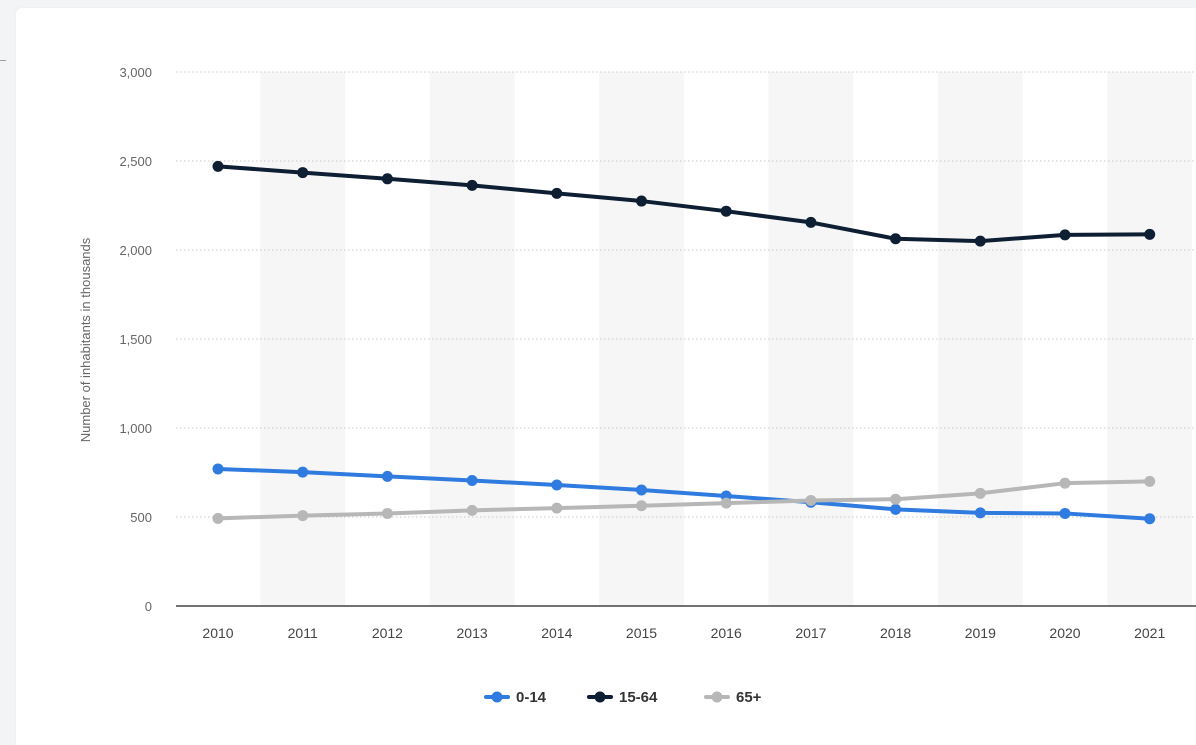 This screenshot has width=1196, height=745. I want to click on y-tick-label: 1,500, so click(135, 339).